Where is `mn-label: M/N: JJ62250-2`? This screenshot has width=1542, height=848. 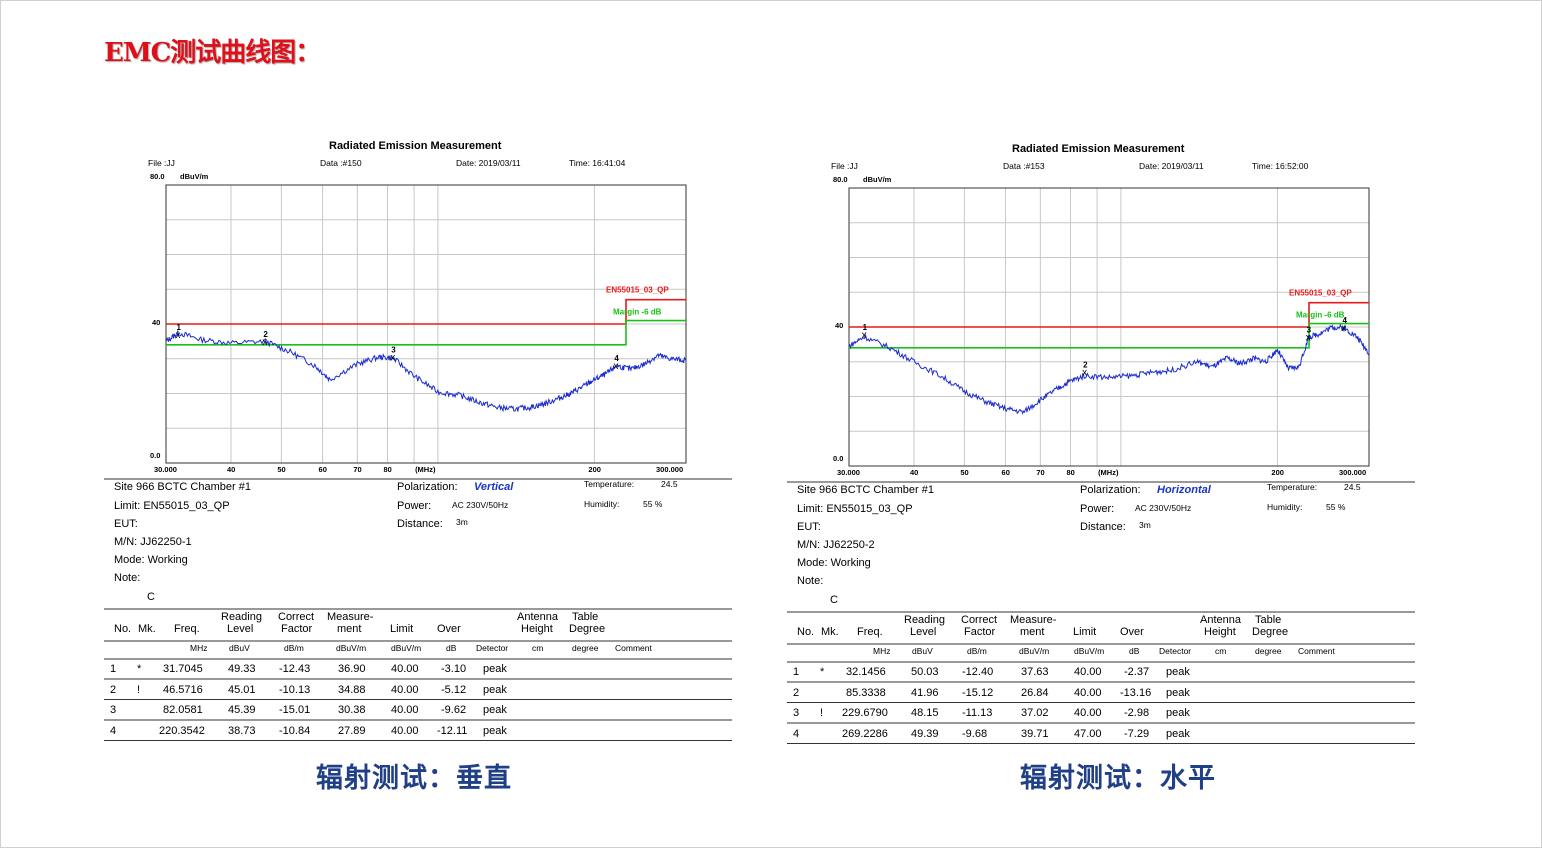 mn-label: M/N: JJ62250-2 is located at coordinates (836, 545).